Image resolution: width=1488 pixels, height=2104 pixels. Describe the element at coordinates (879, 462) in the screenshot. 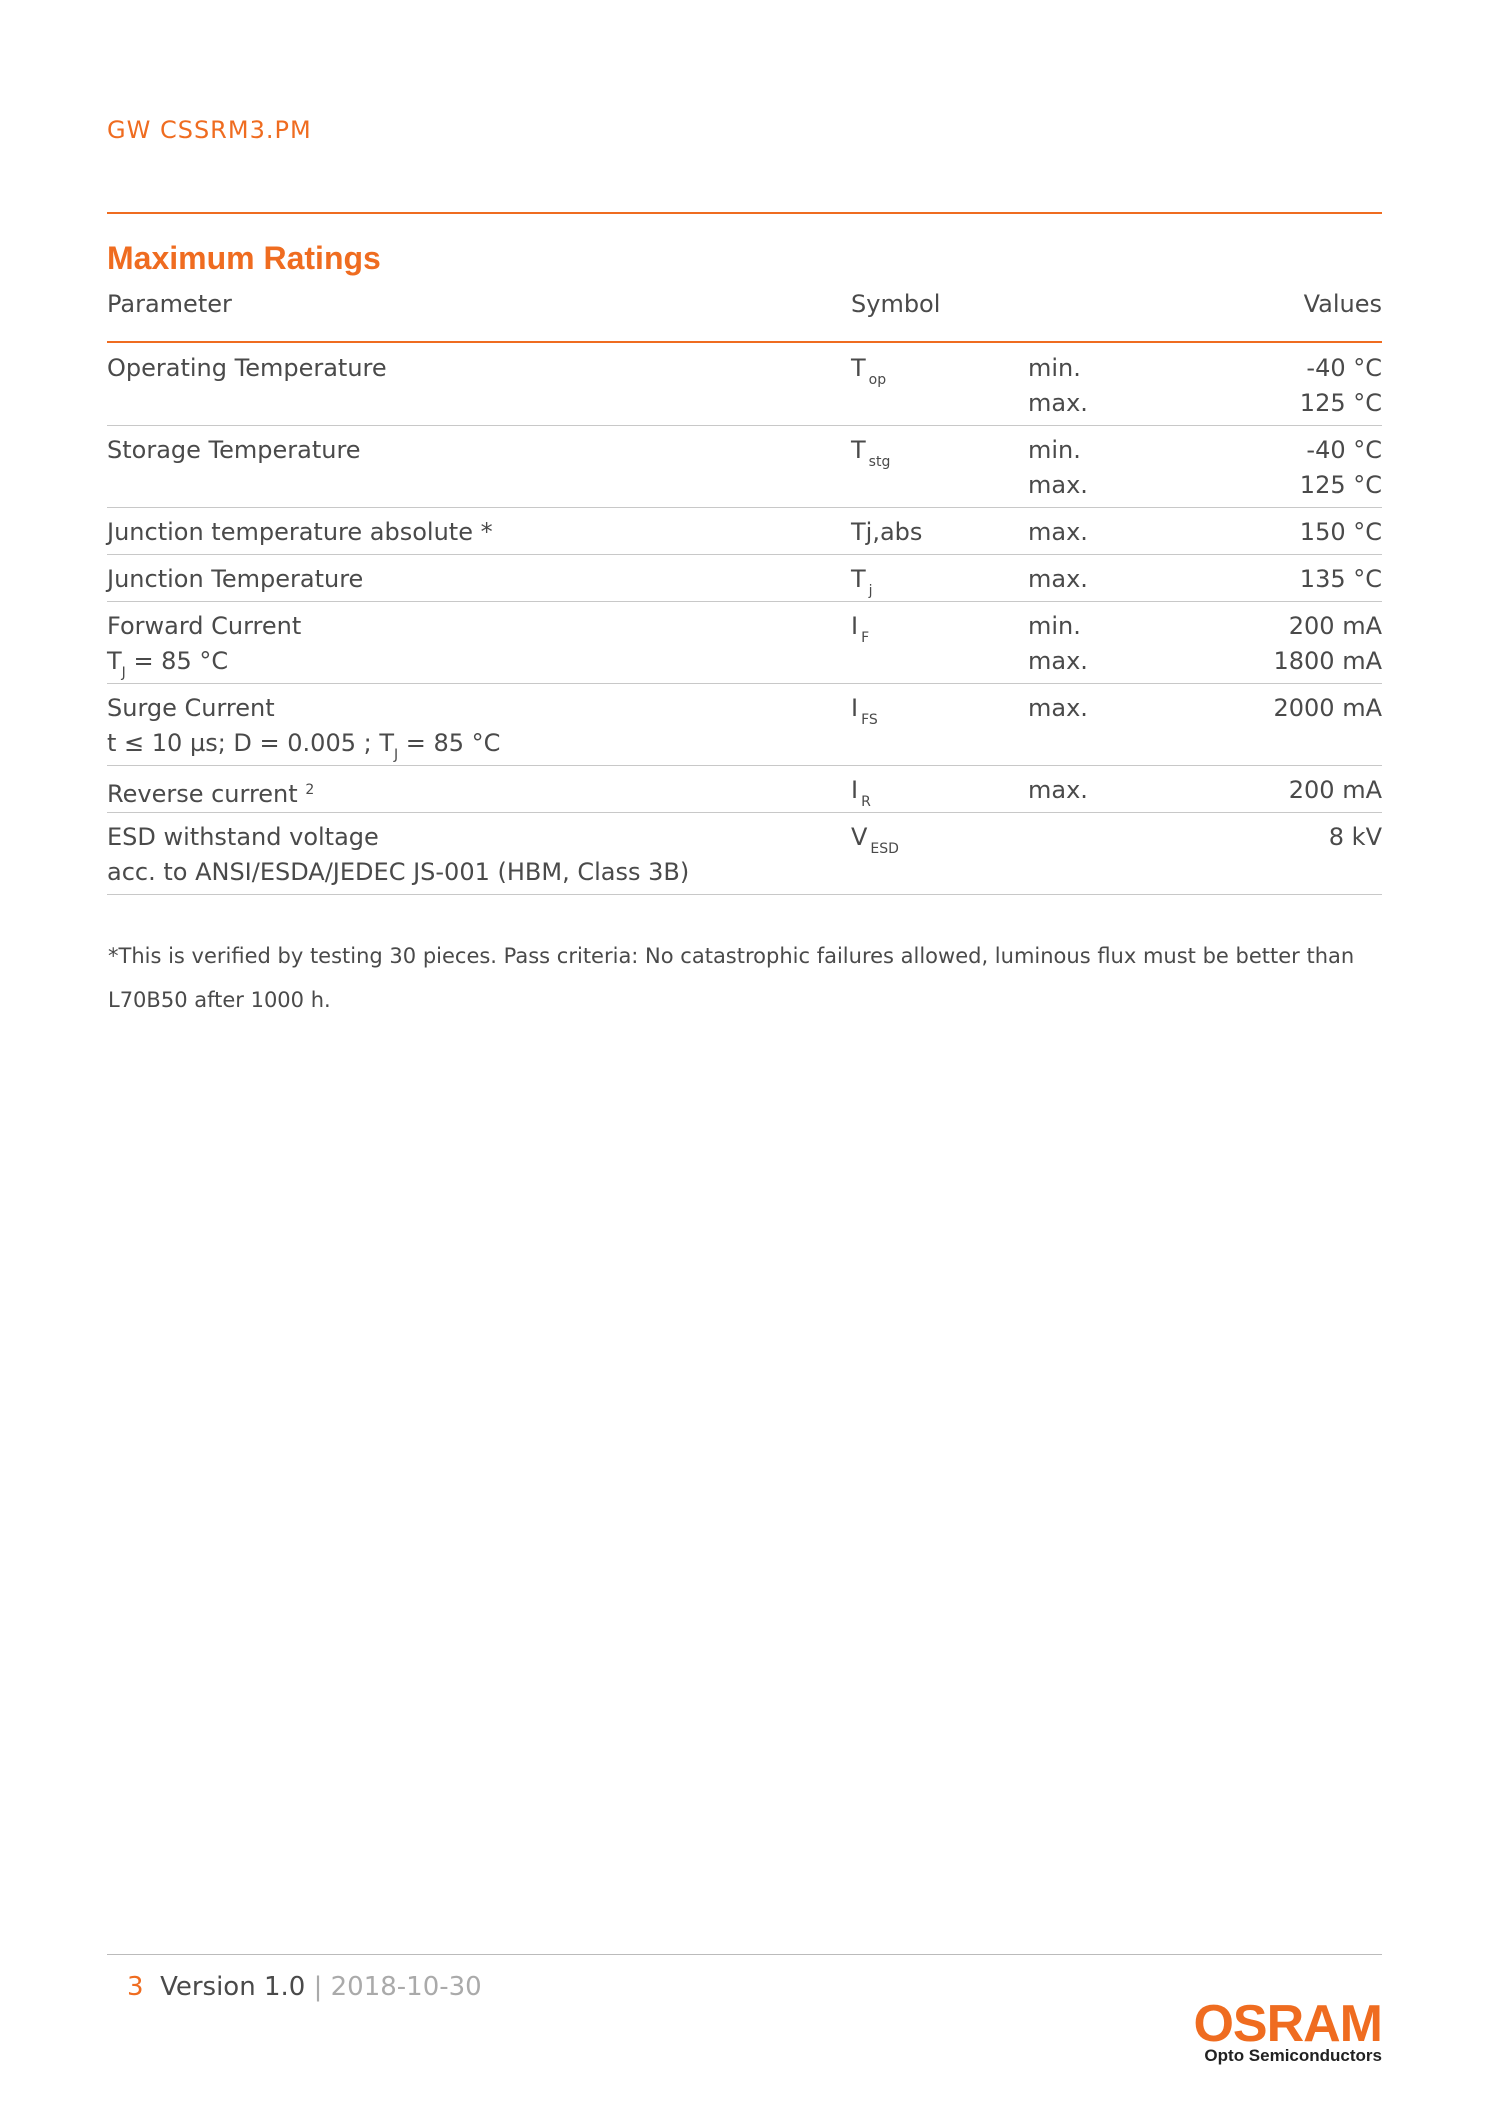

I see `symbol-sub: stg` at that location.